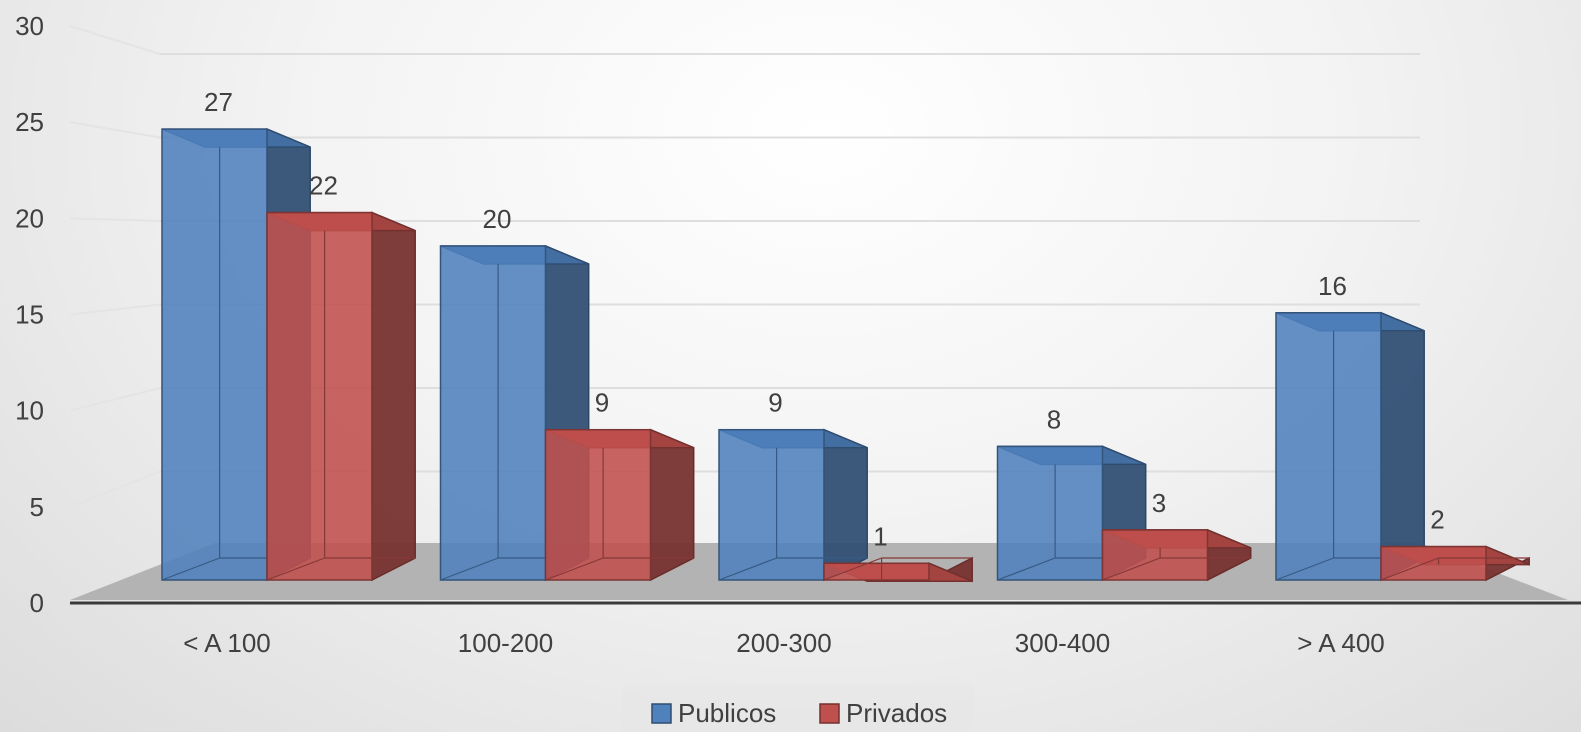 This screenshot has height=732, width=1581. What do you see at coordinates (29, 26) in the screenshot?
I see `y-tick-label: 30` at bounding box center [29, 26].